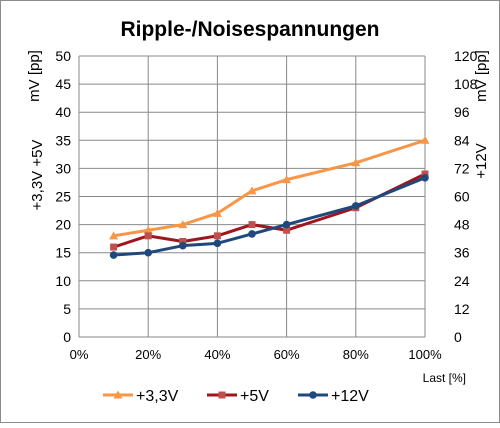  What do you see at coordinates (217, 354) in the screenshot?
I see `x-tick-label: 40%` at bounding box center [217, 354].